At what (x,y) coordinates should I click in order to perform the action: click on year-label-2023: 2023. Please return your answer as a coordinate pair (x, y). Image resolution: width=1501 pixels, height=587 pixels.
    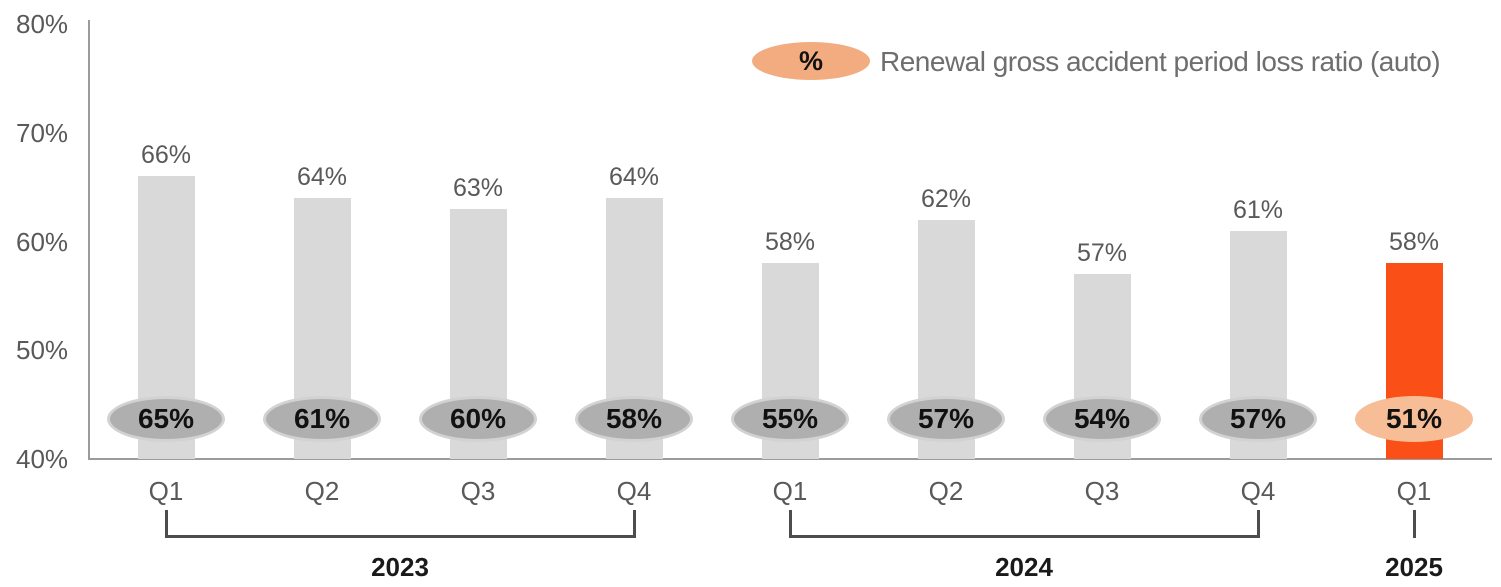
    Looking at the image, I should click on (400, 567).